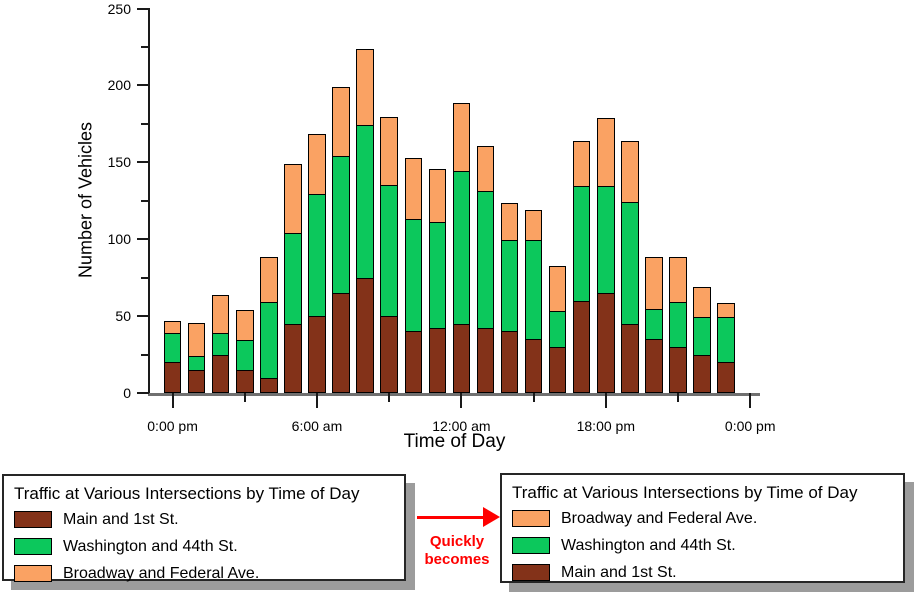 The image size is (914, 592). Describe the element at coordinates (119, 85) in the screenshot. I see `y-axis-tick-label: 200` at that location.